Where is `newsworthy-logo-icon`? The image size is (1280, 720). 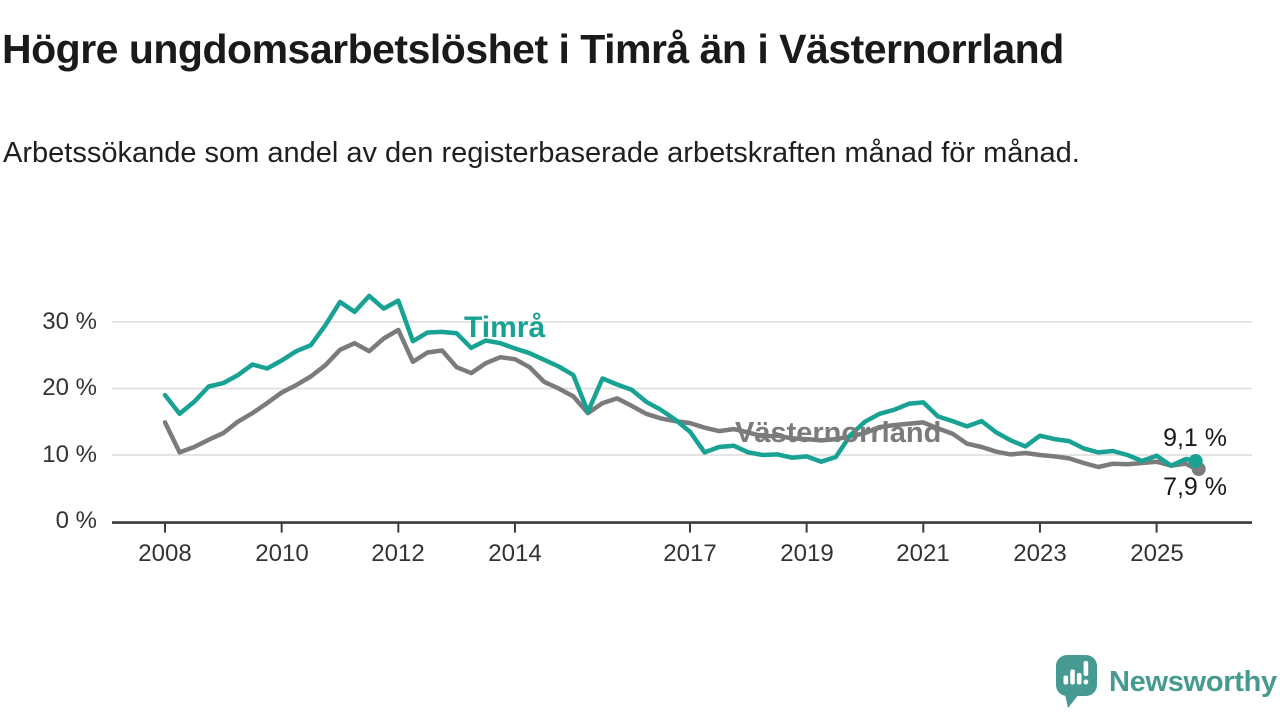
newsworthy-logo-icon is located at coordinates (1076, 681).